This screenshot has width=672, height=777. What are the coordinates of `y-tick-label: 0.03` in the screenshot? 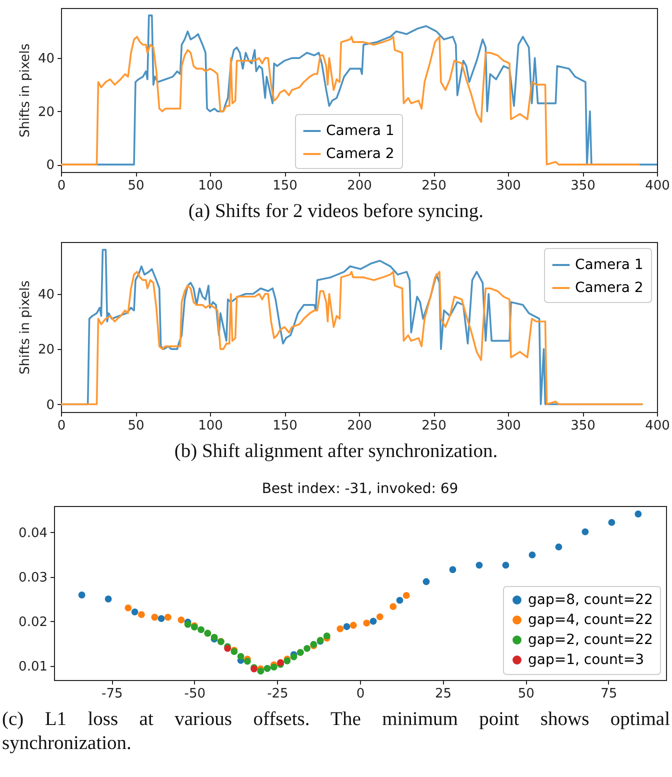 It's located at (33, 578).